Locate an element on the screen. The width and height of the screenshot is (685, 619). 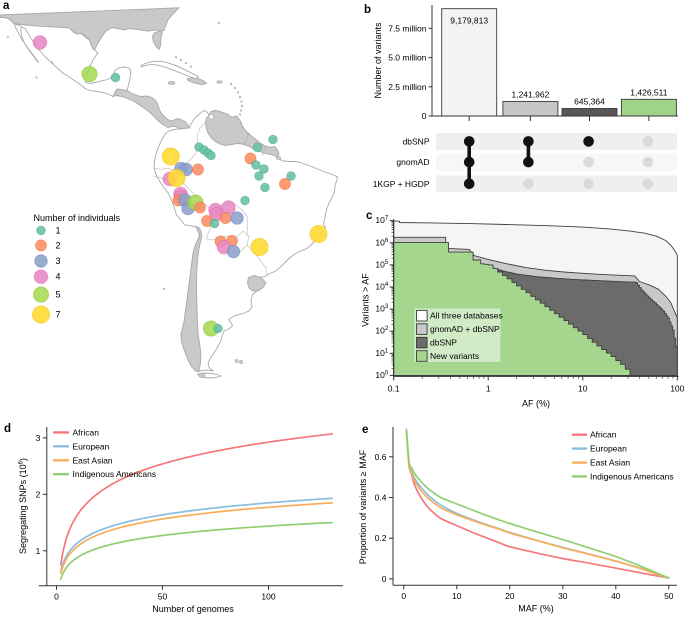
svg-text: AF (%) is located at coordinates (536, 404).